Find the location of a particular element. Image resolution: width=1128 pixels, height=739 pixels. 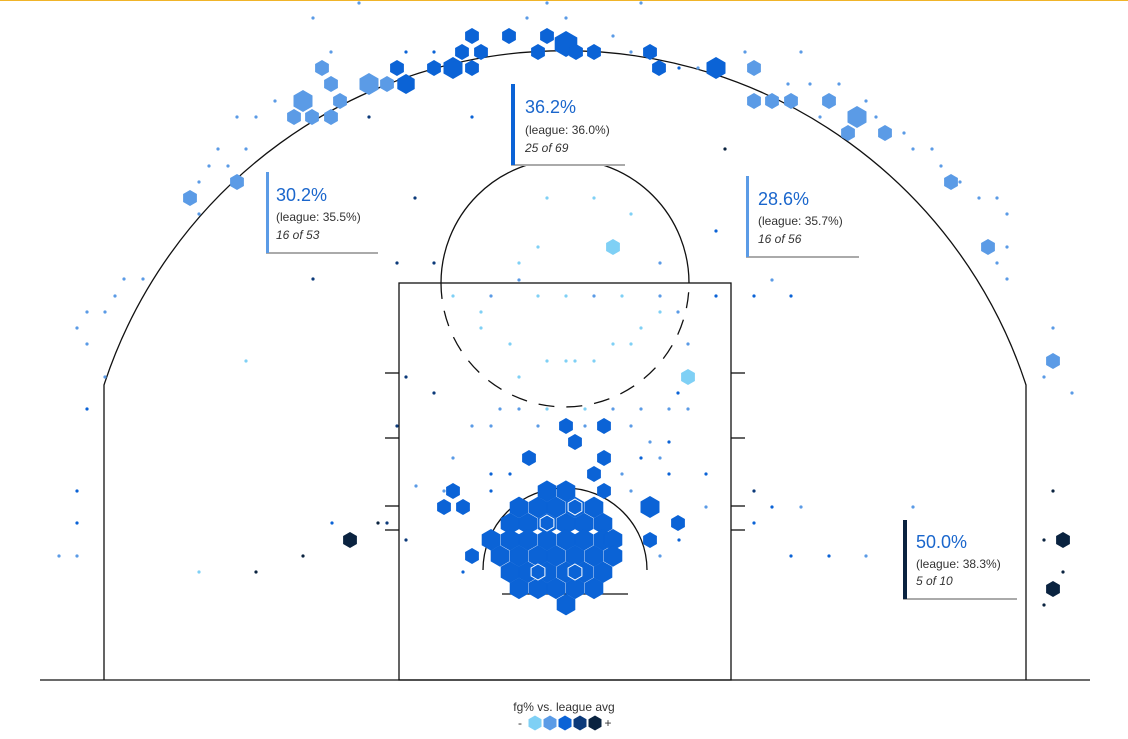

zone-label-right-corner: 50.0% (league: 38.3%) 5 of 10 is located at coordinates (960, 560).